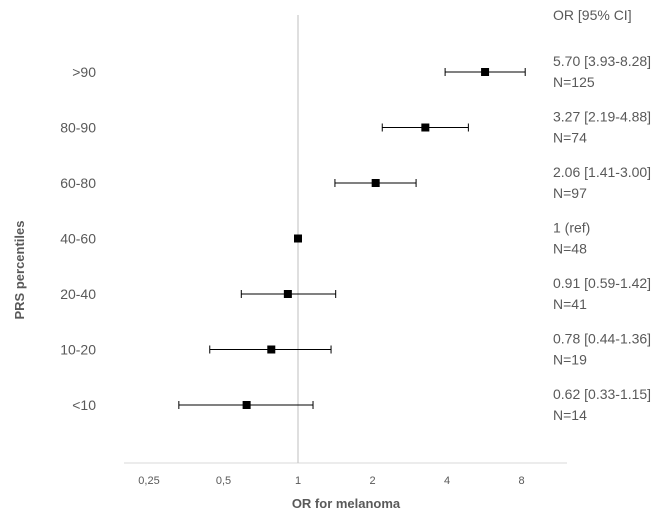  Describe the element at coordinates (372, 481) in the screenshot. I see `x-tick-label: 2` at that location.